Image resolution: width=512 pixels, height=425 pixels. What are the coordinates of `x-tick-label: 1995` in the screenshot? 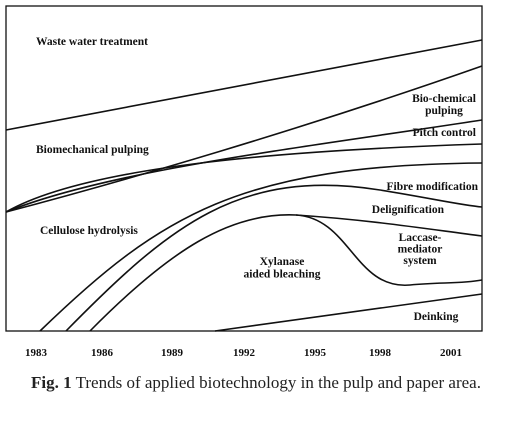 It's located at (315, 353).